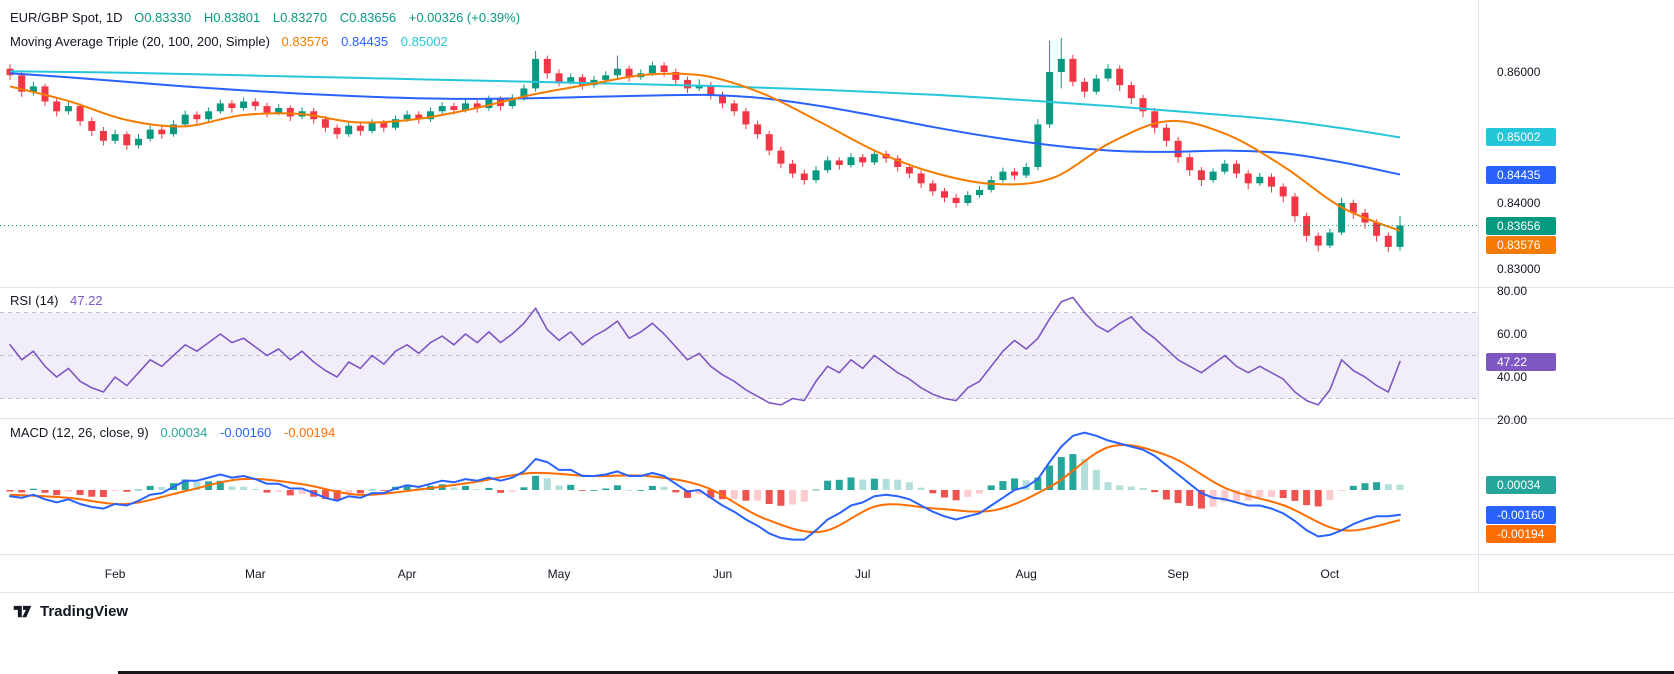  What do you see at coordinates (1519, 72) in the screenshot?
I see `price-axis-label: 0.86000` at bounding box center [1519, 72].